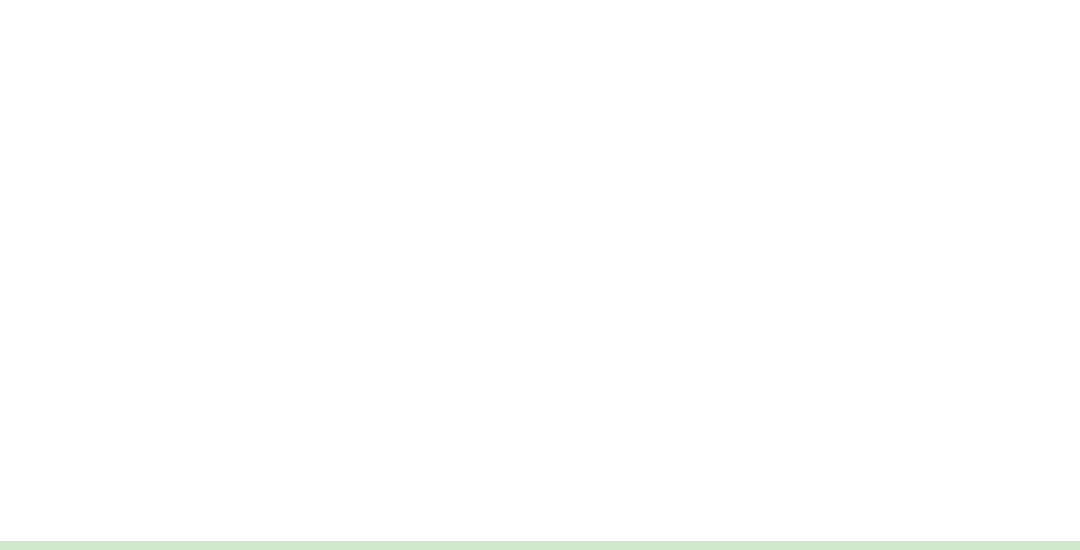  What do you see at coordinates (15, 260) in the screenshot?
I see `row-label-column` at bounding box center [15, 260].